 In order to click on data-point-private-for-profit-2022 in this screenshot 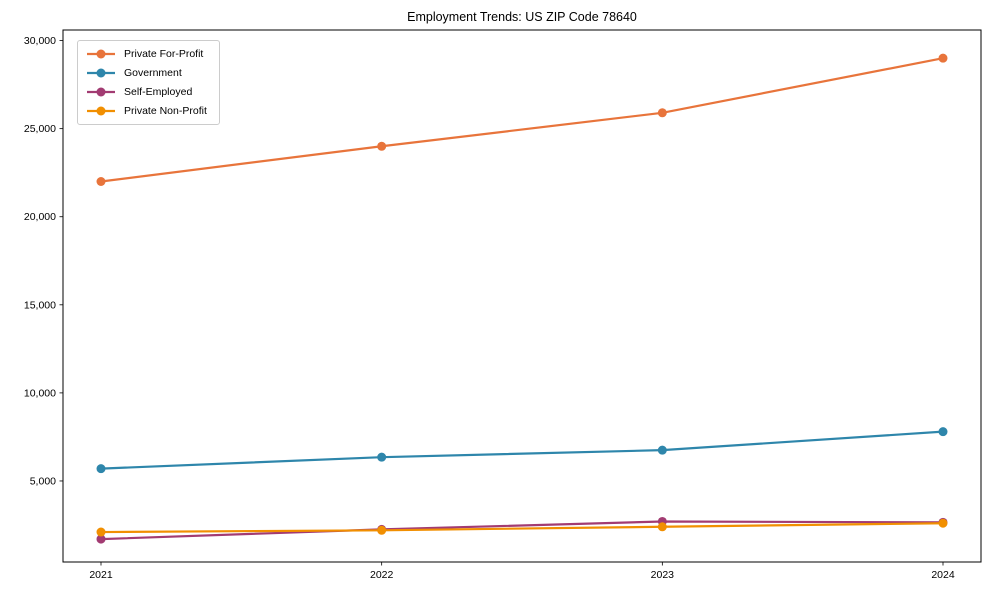, I will do `click(382, 146)`.